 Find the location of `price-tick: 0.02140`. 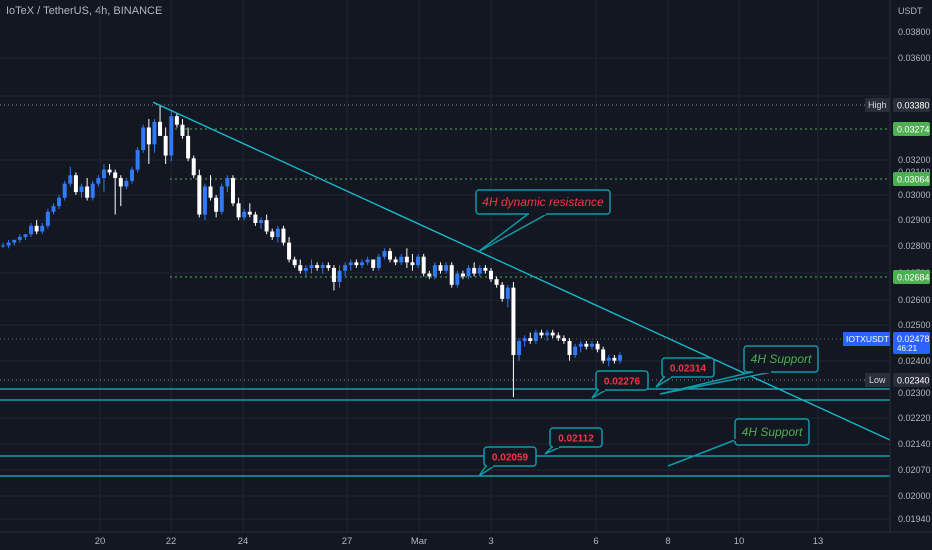

price-tick: 0.02140 is located at coordinates (914, 444).